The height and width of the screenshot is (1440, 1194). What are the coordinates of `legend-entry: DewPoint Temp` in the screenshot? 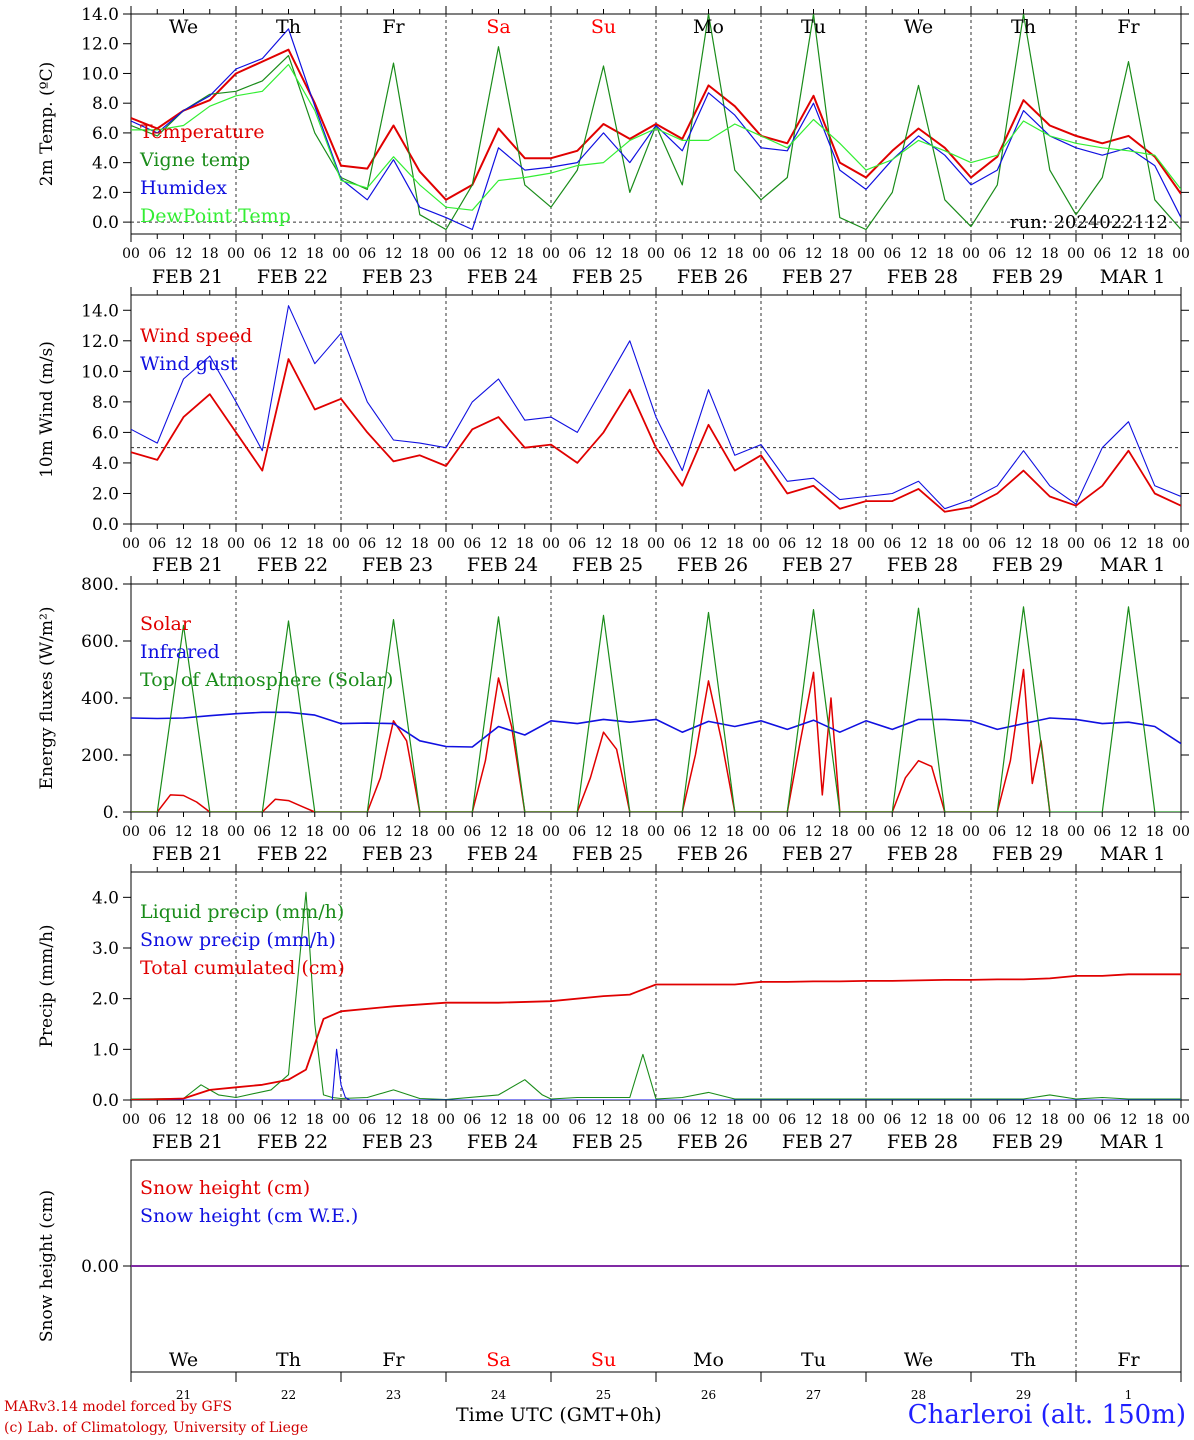 It's located at (215, 216).